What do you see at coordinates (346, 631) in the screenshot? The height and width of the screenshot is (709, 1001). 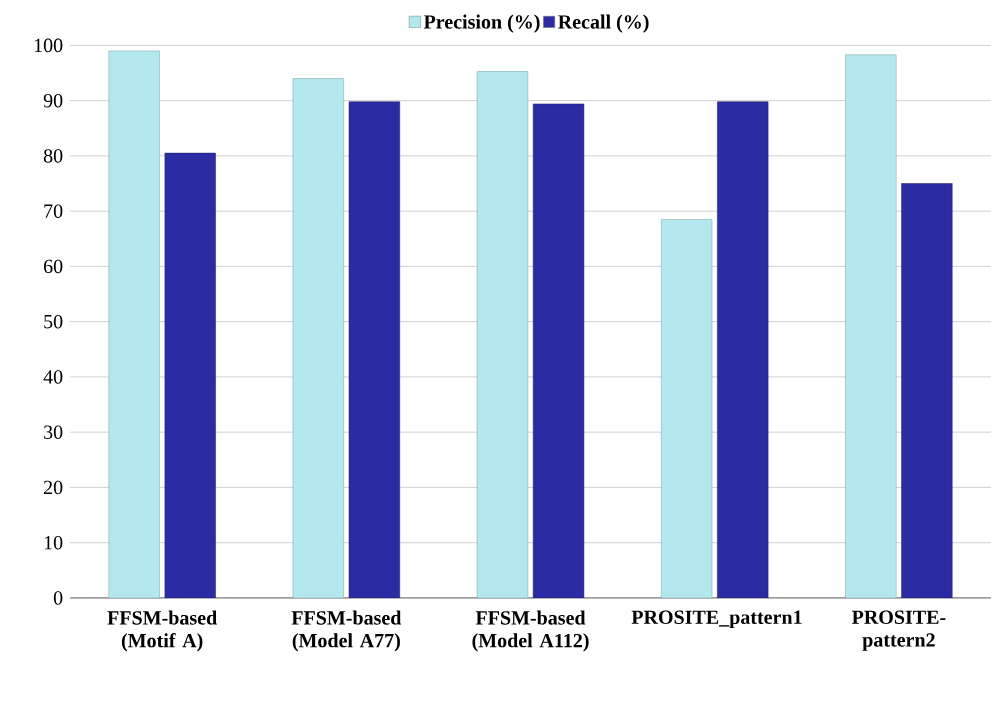 I see `x-tick-label: FFSM-based (Model A77)` at bounding box center [346, 631].